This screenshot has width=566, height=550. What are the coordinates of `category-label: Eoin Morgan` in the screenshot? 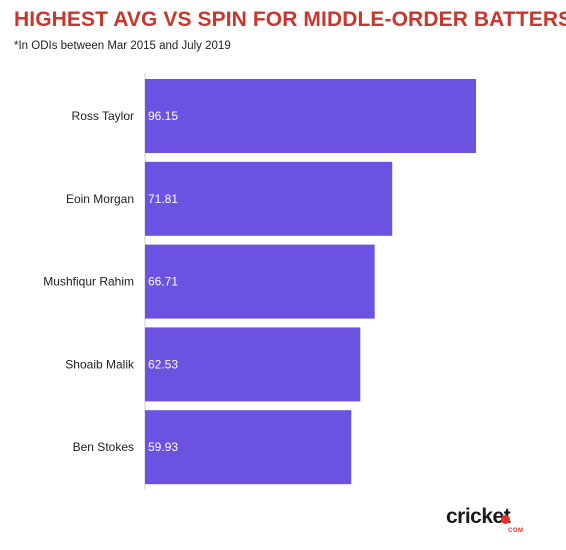 It's located at (100, 199).